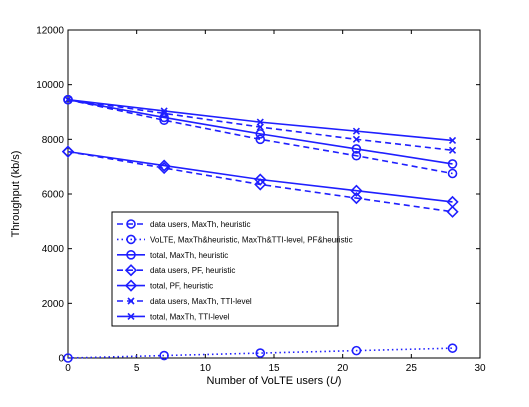 Image resolution: width=529 pixels, height=407 pixels. I want to click on x-tick-label: 0, so click(68, 368).